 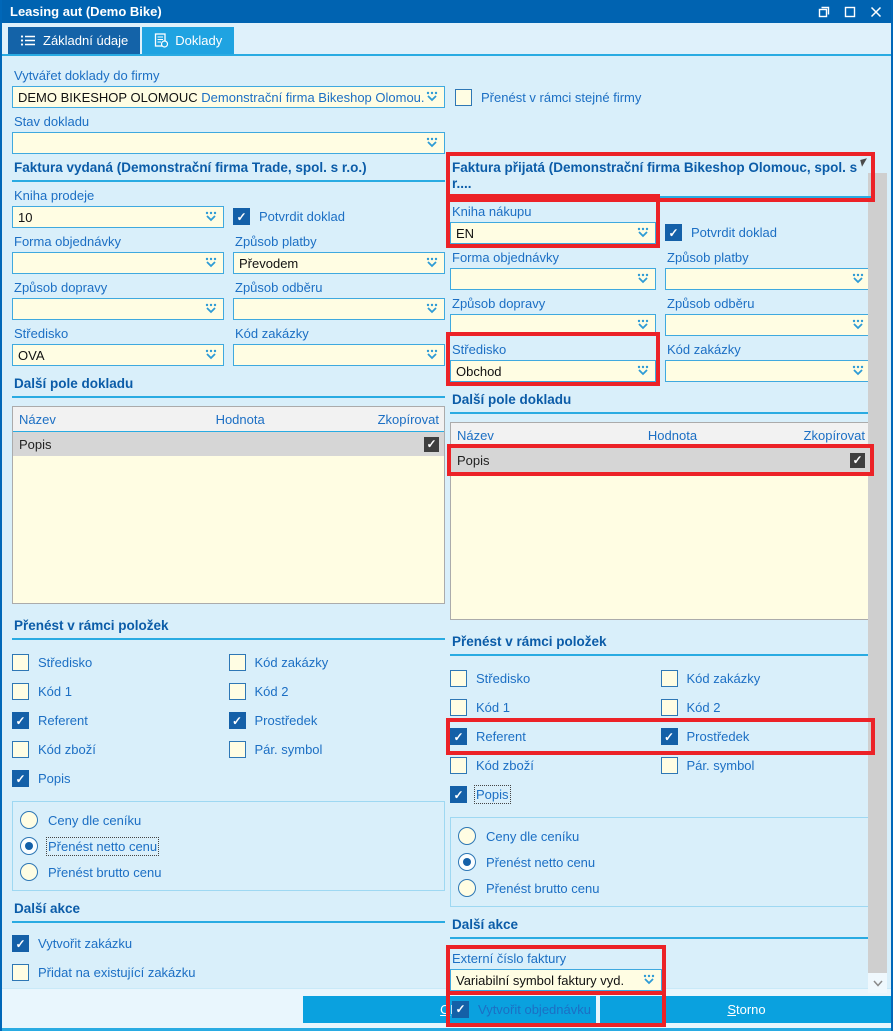 What do you see at coordinates (768, 279) in the screenshot?
I see `zpusob-platby-combo` at bounding box center [768, 279].